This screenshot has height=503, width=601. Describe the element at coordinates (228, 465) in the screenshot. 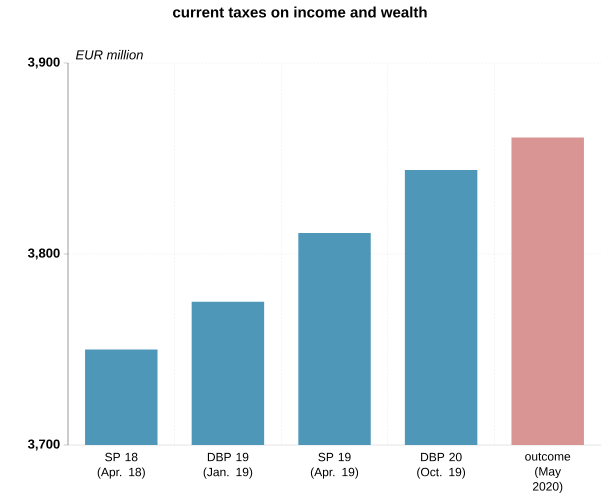

I see `x-tick-label: DBP 19 (Jan. 19)` at that location.